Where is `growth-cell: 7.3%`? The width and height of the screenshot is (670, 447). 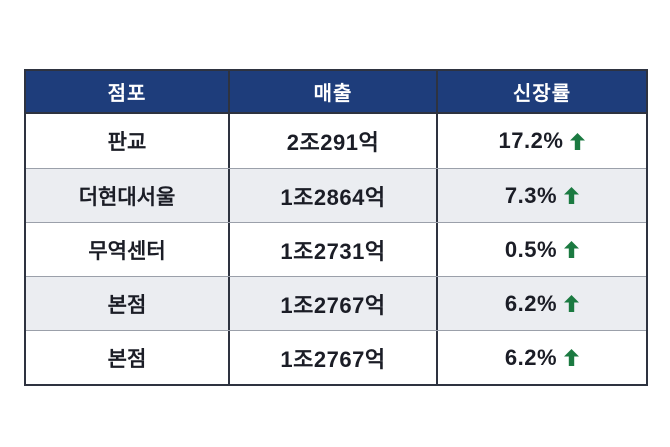 growth-cell: 7.3% is located at coordinates (541, 195).